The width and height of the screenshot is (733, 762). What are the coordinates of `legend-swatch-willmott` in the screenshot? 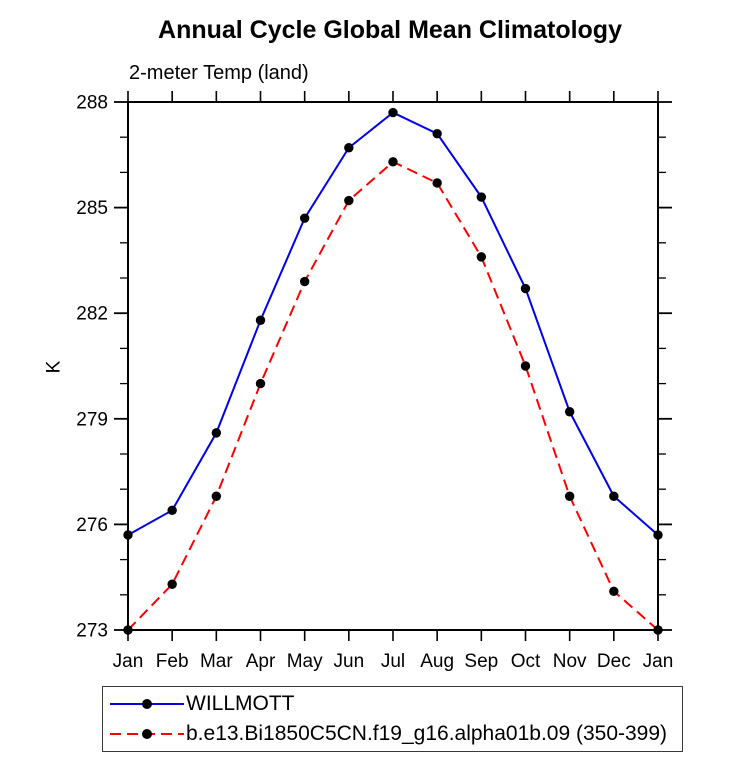 It's located at (147, 704).